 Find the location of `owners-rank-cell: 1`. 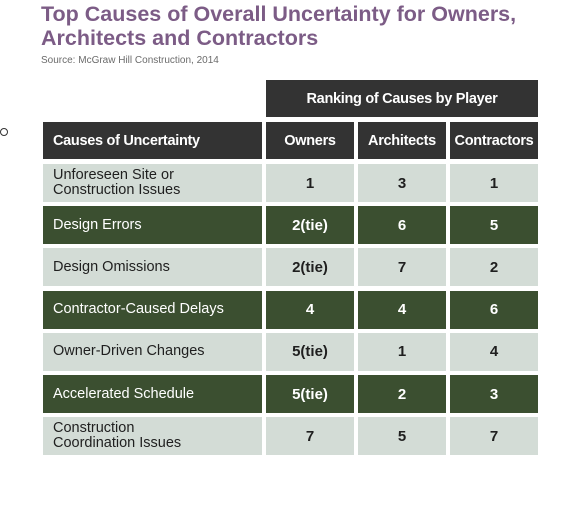

owners-rank-cell: 1 is located at coordinates (310, 183).